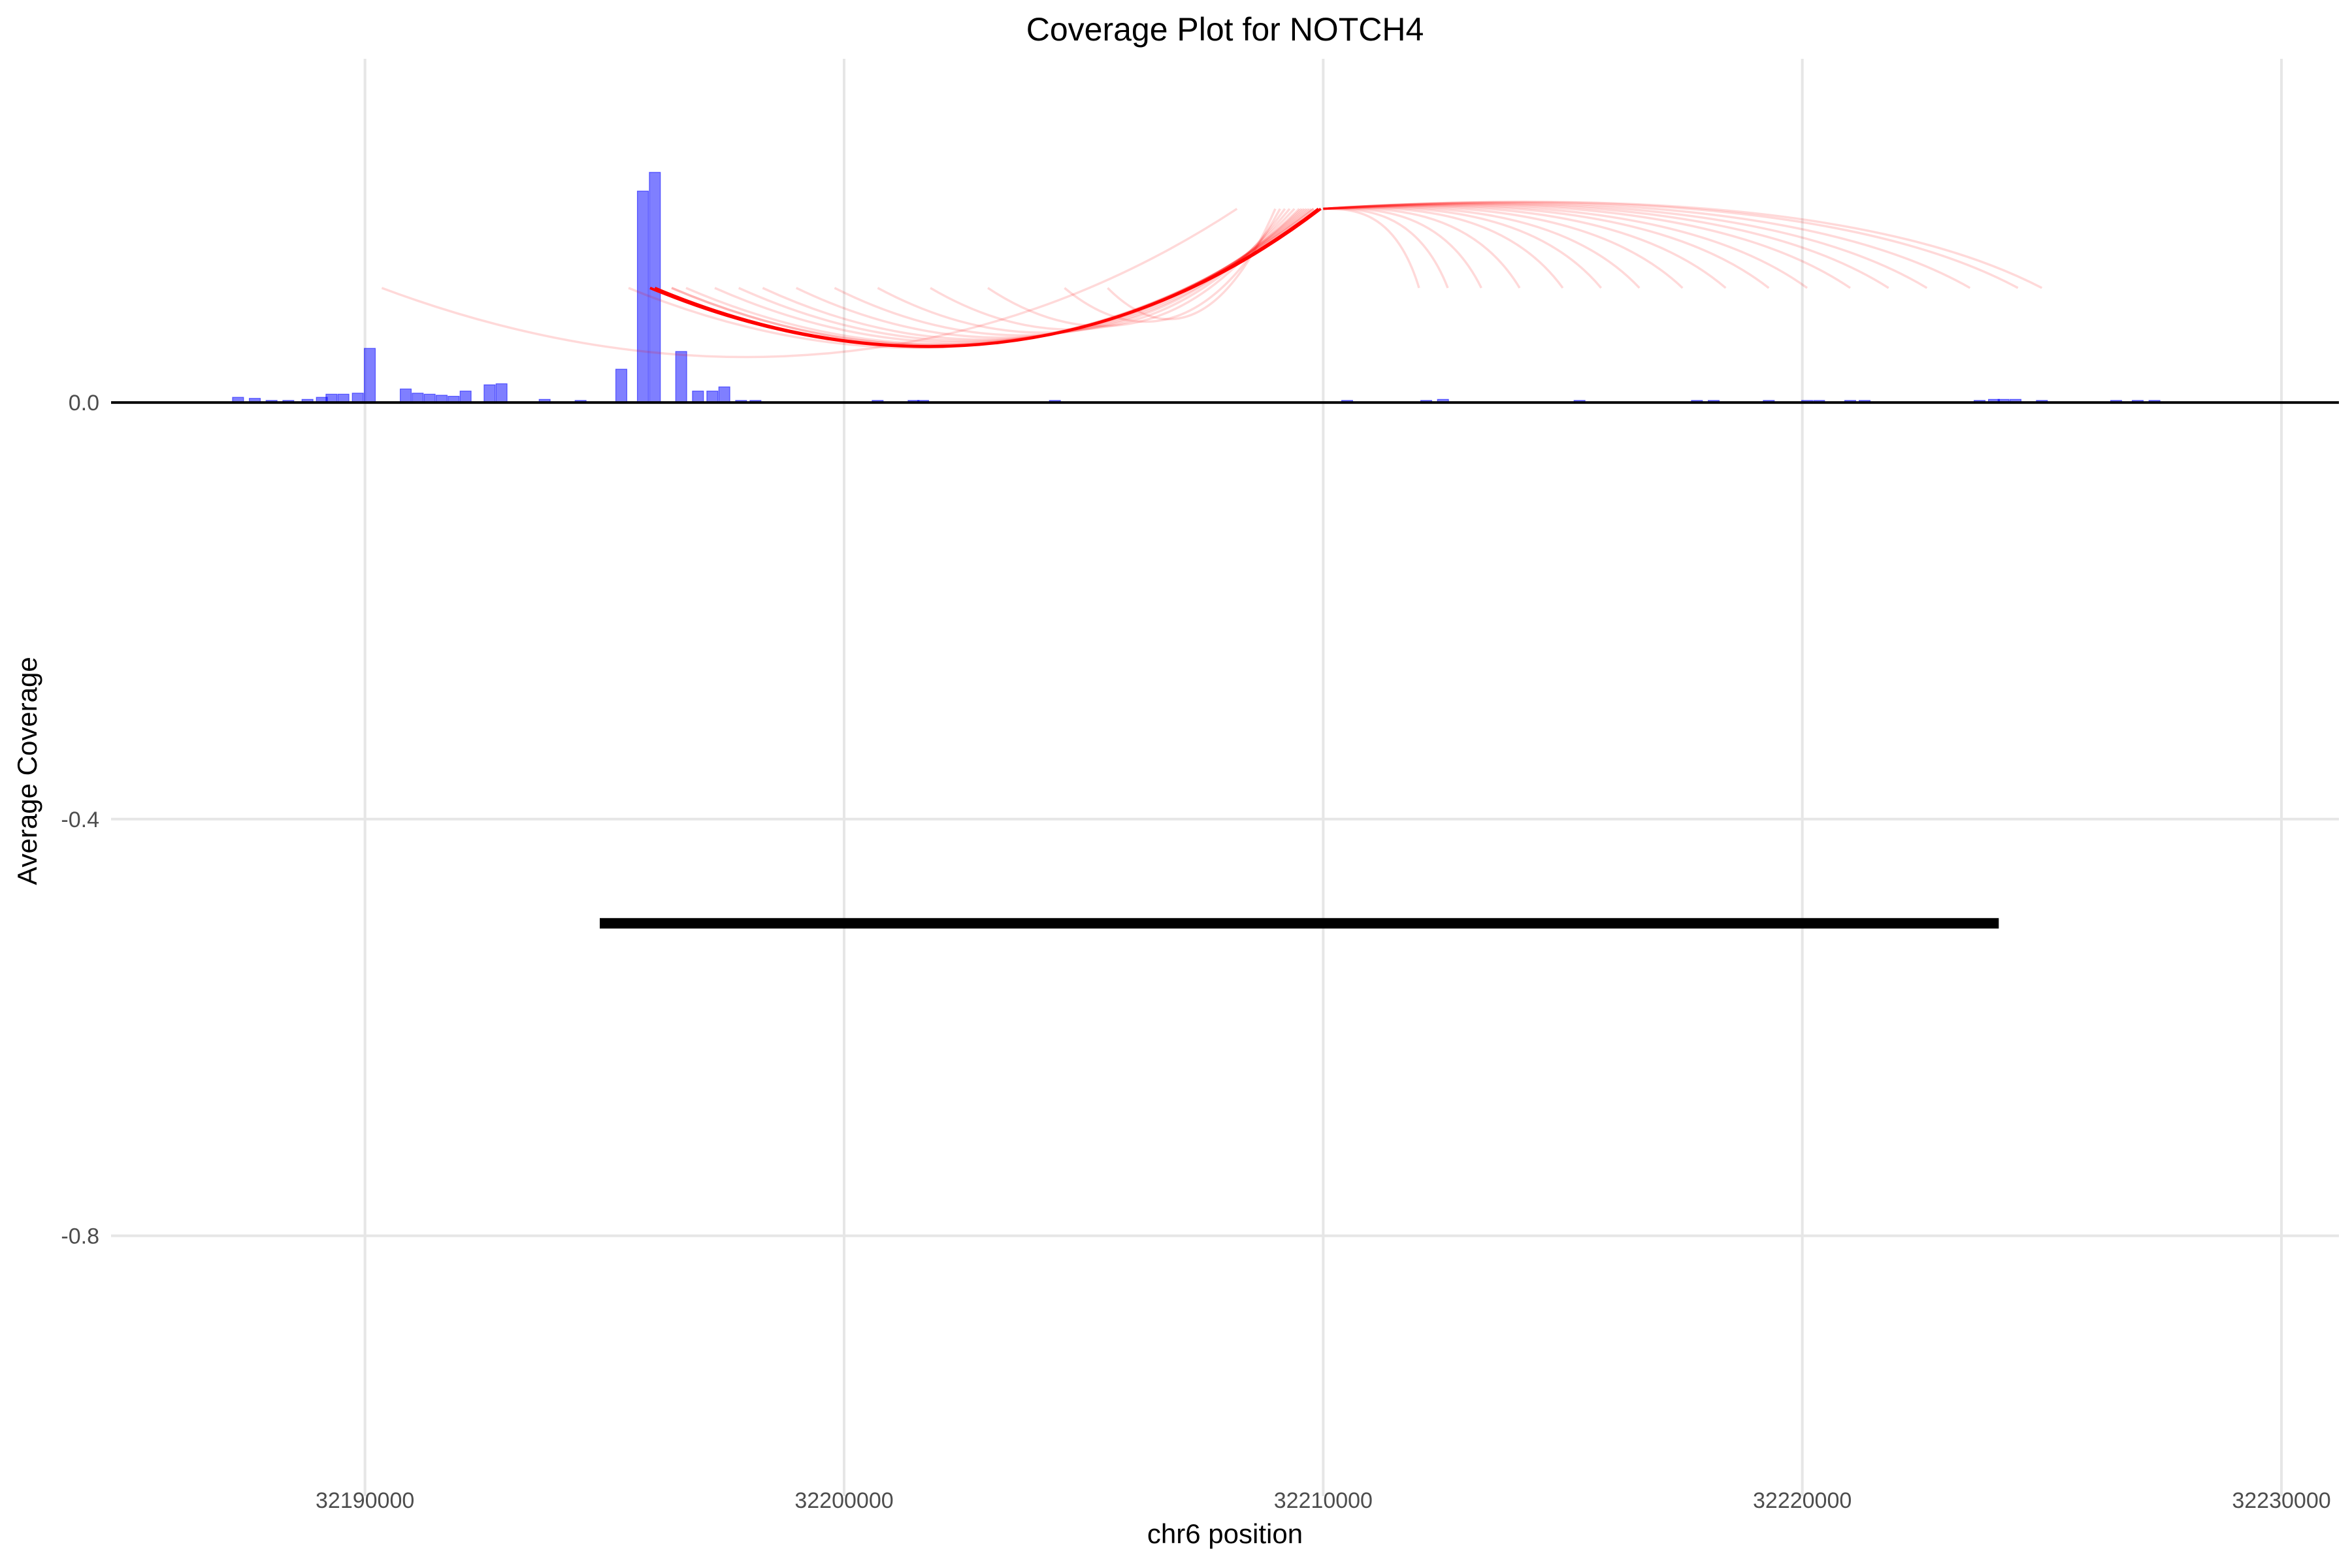 The image size is (2352, 1568). What do you see at coordinates (843, 1500) in the screenshot?
I see `x-tick-label: 32200000` at bounding box center [843, 1500].